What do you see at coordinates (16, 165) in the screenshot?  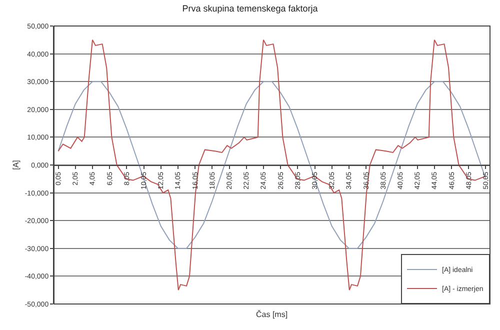 I see `y-axis-title: [A]` at bounding box center [16, 165].